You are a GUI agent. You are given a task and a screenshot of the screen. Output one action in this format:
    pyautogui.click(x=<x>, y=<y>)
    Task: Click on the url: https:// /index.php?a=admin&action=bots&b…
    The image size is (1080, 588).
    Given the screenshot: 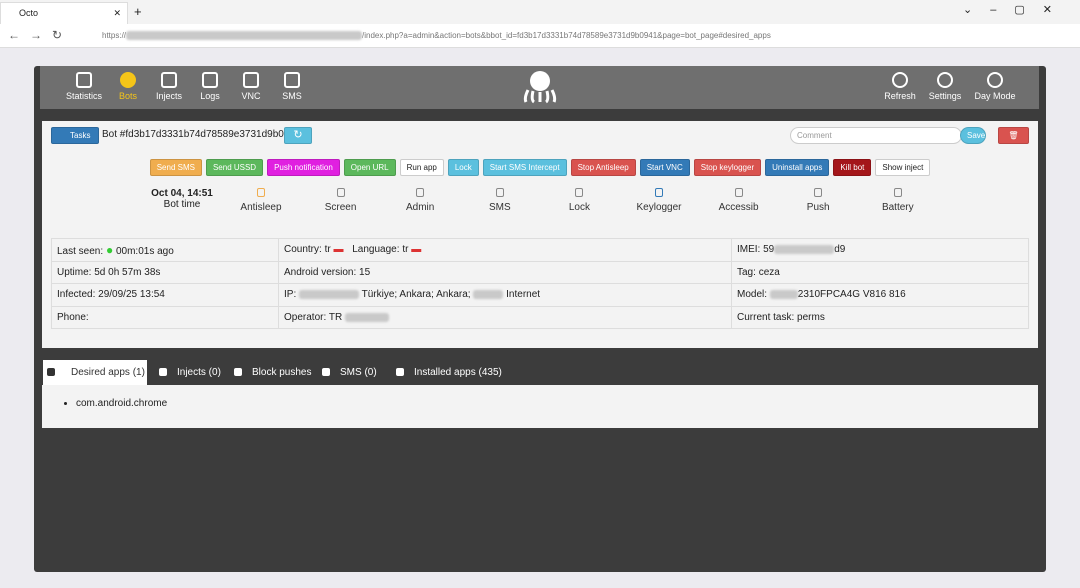 What is the action you would take?
    pyautogui.click(x=436, y=36)
    